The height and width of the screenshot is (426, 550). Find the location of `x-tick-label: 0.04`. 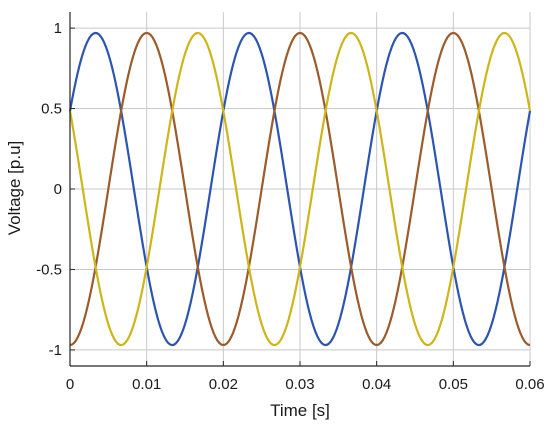

x-tick-label: 0.04 is located at coordinates (376, 384).